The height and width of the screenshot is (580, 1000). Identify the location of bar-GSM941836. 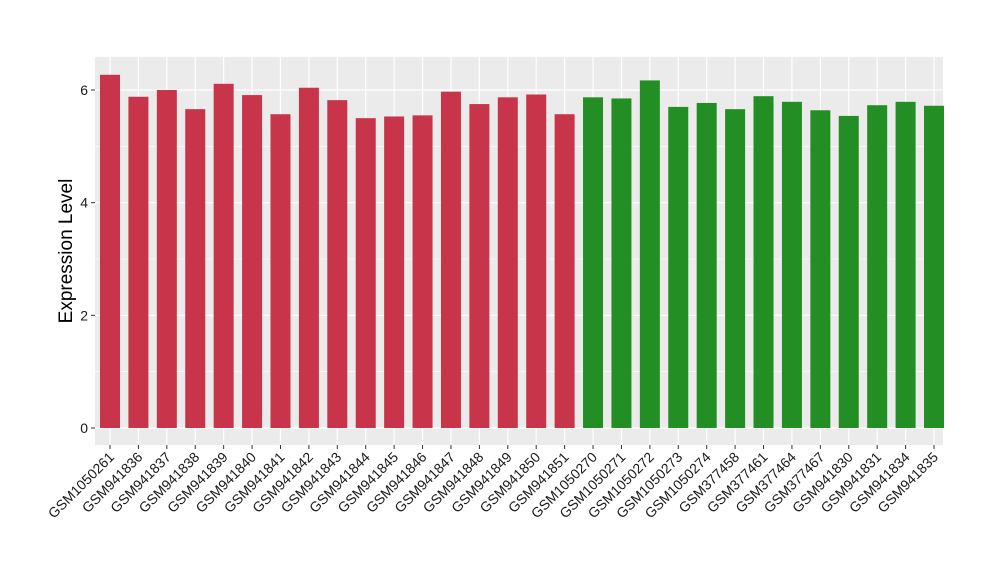
(138, 262).